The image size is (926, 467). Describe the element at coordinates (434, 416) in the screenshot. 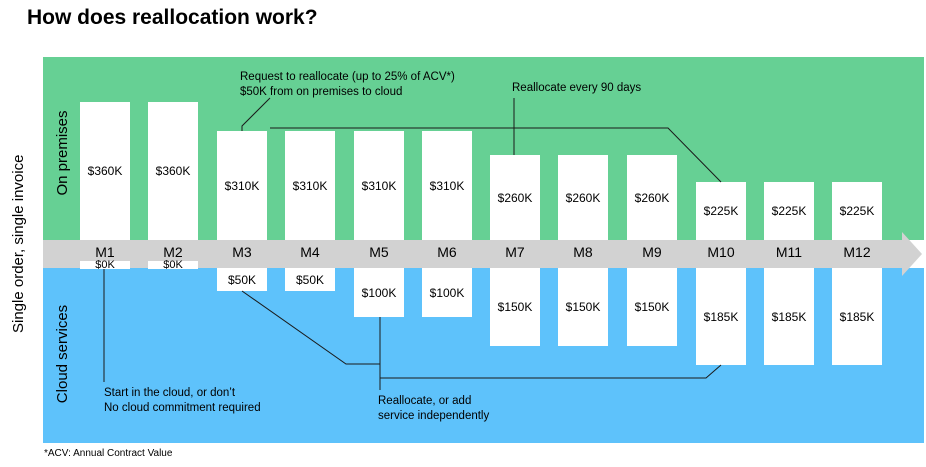

I see `reallocate-annotation-line2: service independently` at that location.